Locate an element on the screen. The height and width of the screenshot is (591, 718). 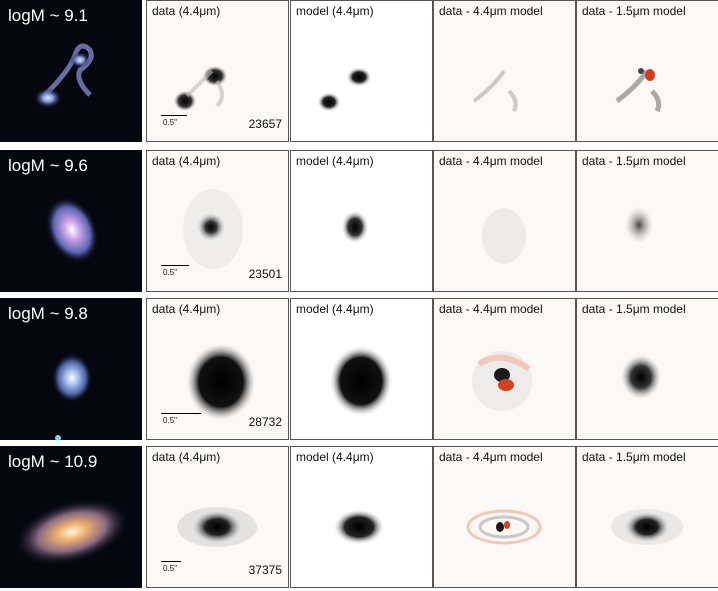
panel-data: data (4.4μm) 0.5" 23657 is located at coordinates (217, 71).